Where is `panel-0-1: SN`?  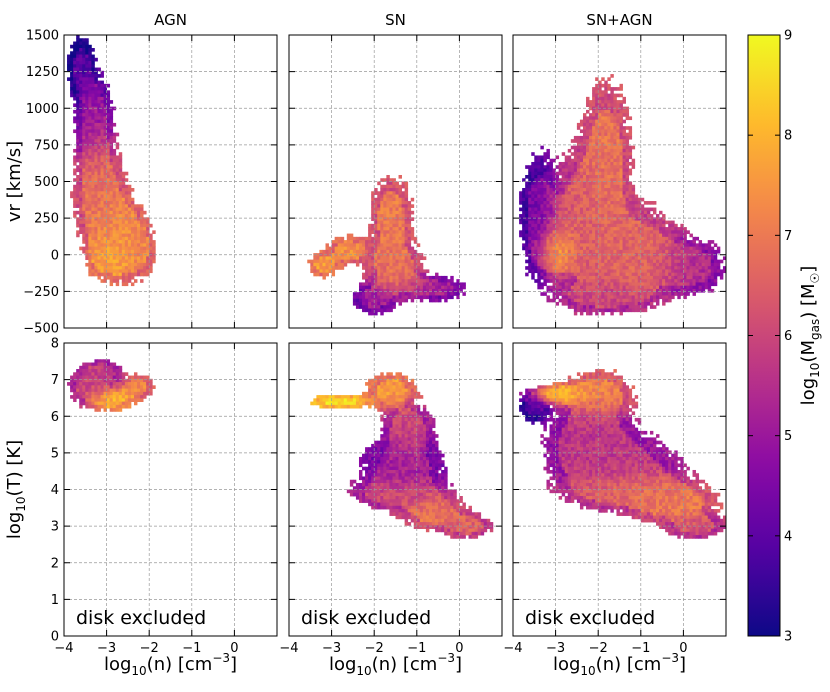
panel-0-1: SN is located at coordinates (395, 170).